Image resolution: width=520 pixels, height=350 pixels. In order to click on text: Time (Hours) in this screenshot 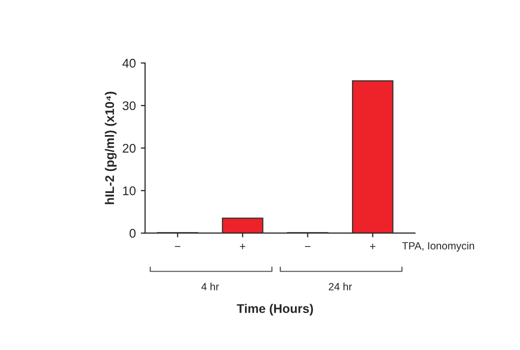, I will do `click(274, 310)`.